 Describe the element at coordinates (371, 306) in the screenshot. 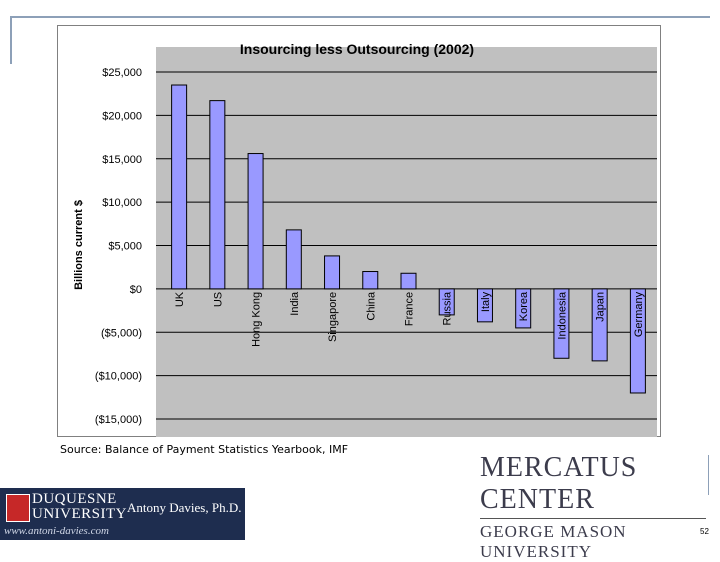

I see `category-label: China` at that location.